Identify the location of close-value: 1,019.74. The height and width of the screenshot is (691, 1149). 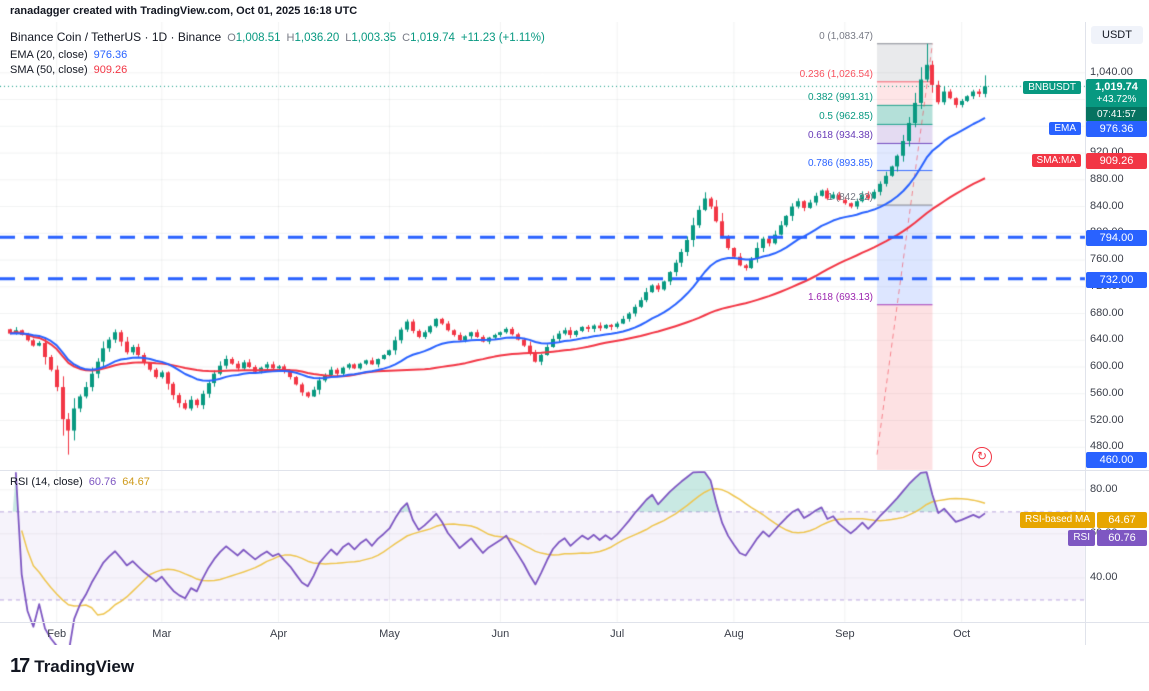
(432, 38).